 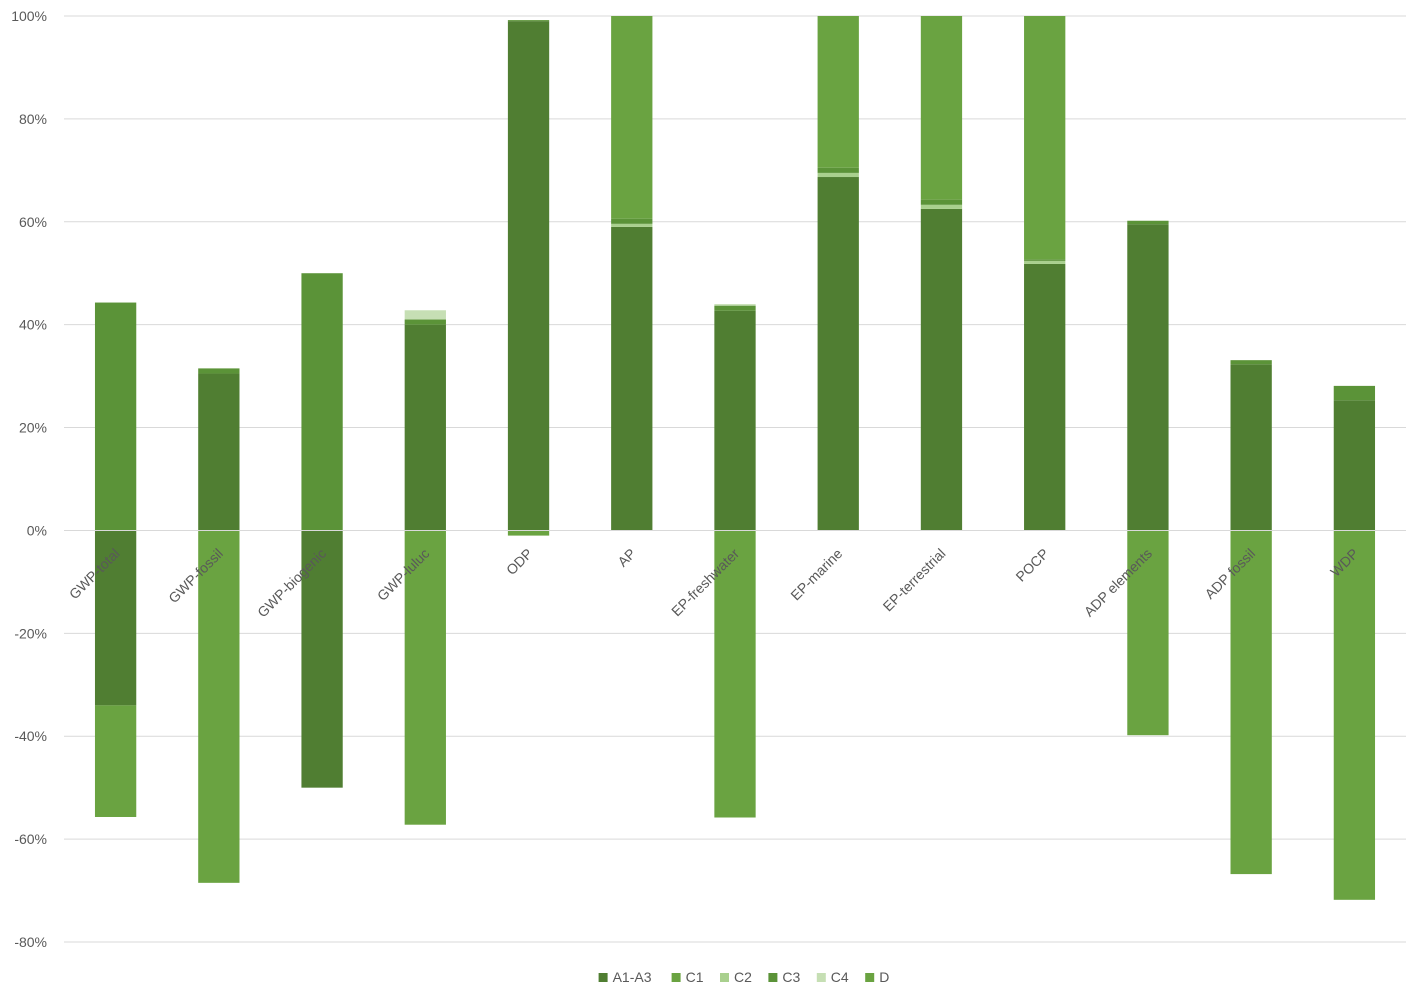 What do you see at coordinates (29, 16) in the screenshot?
I see `y-tick-label: 100%` at bounding box center [29, 16].